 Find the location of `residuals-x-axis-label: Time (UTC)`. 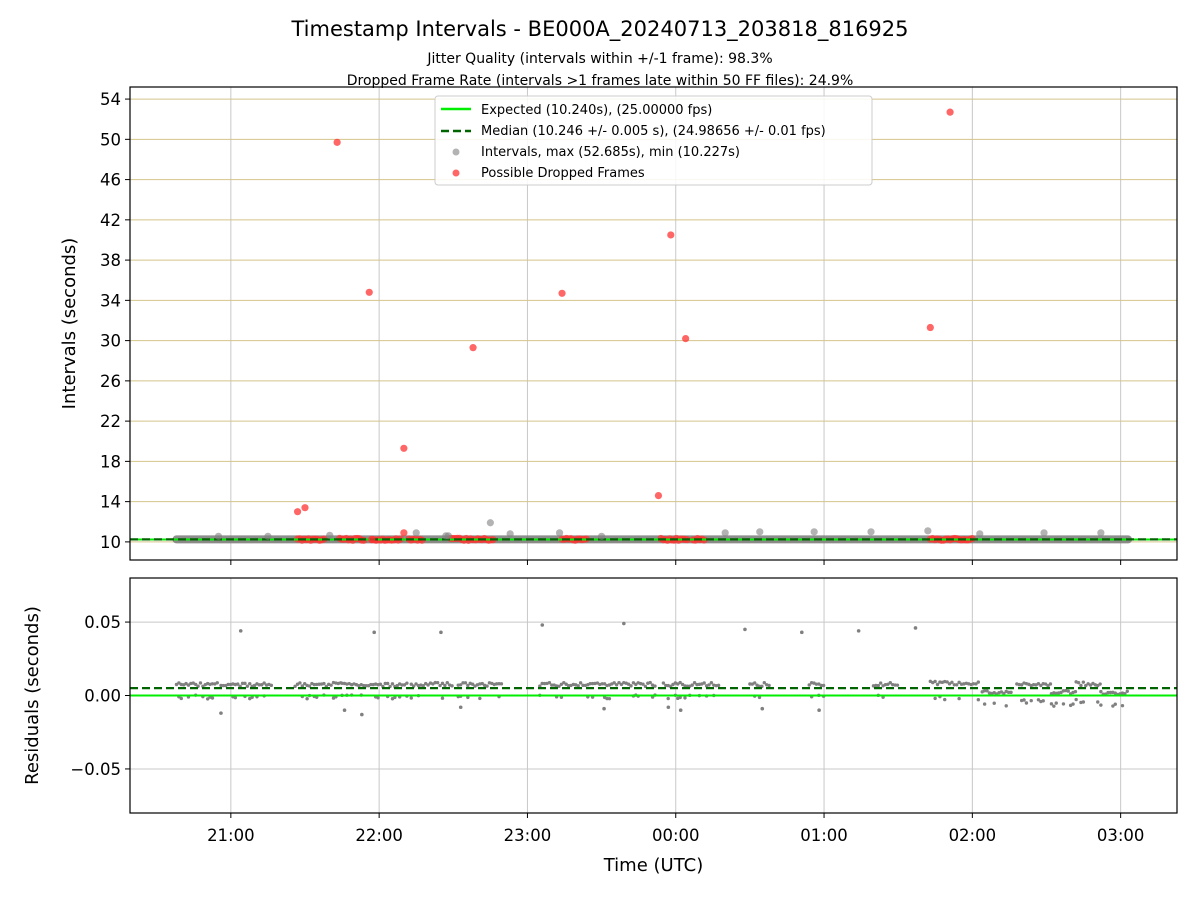

residuals-x-axis-label: Time (UTC) is located at coordinates (653, 865).